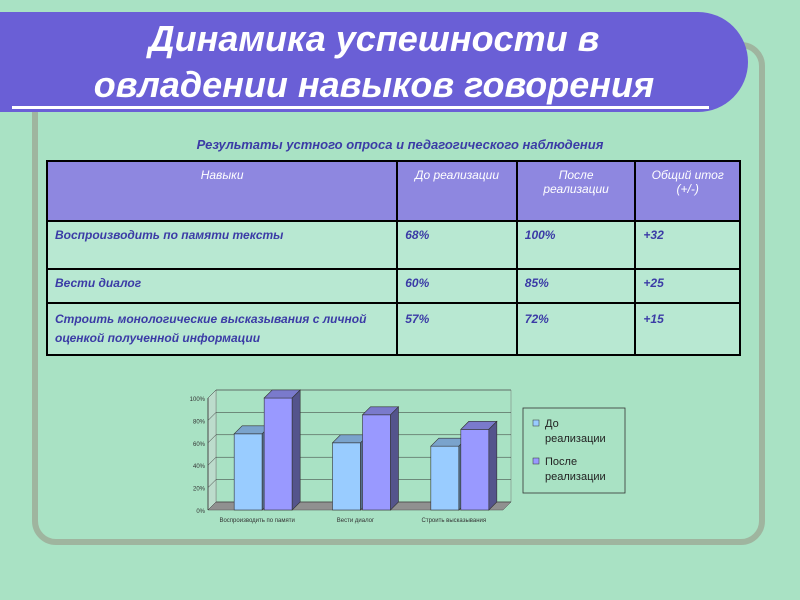  What do you see at coordinates (360, 107) in the screenshot?
I see `title-underline` at bounding box center [360, 107].